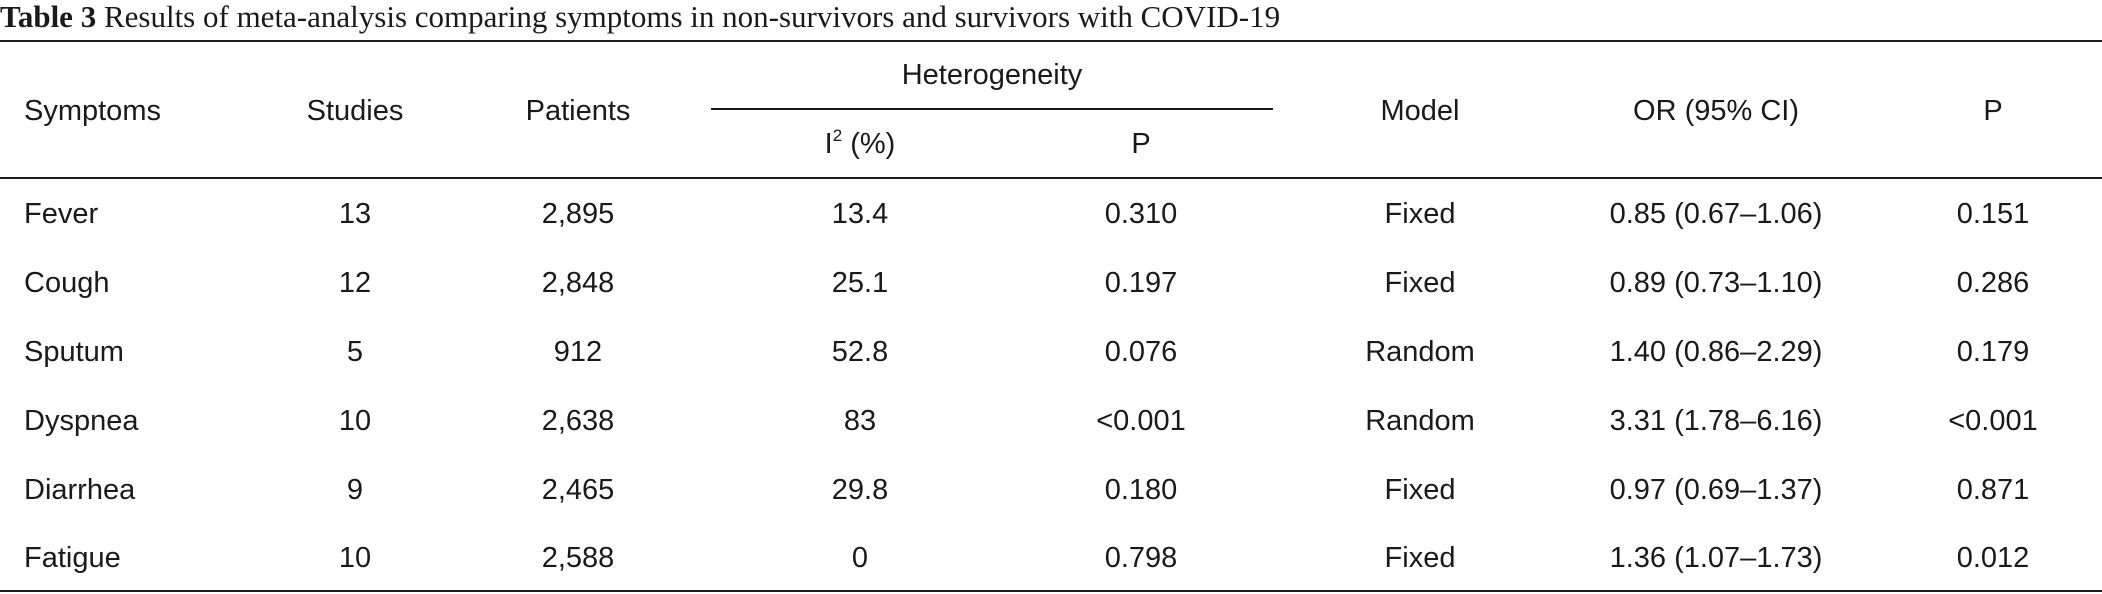 This screenshot has width=2102, height=594. I want to click on cell-p: 0.871, so click(1993, 490).